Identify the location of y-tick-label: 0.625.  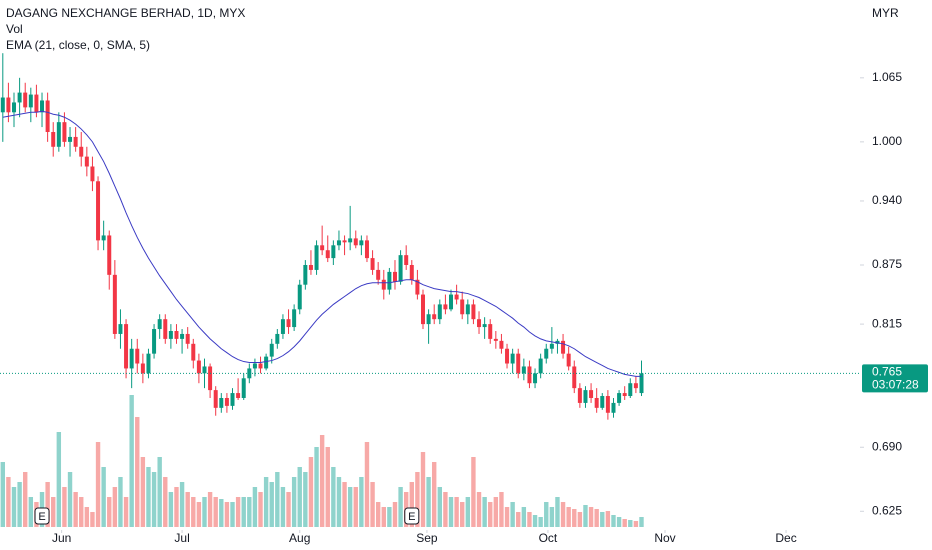
(887, 510).